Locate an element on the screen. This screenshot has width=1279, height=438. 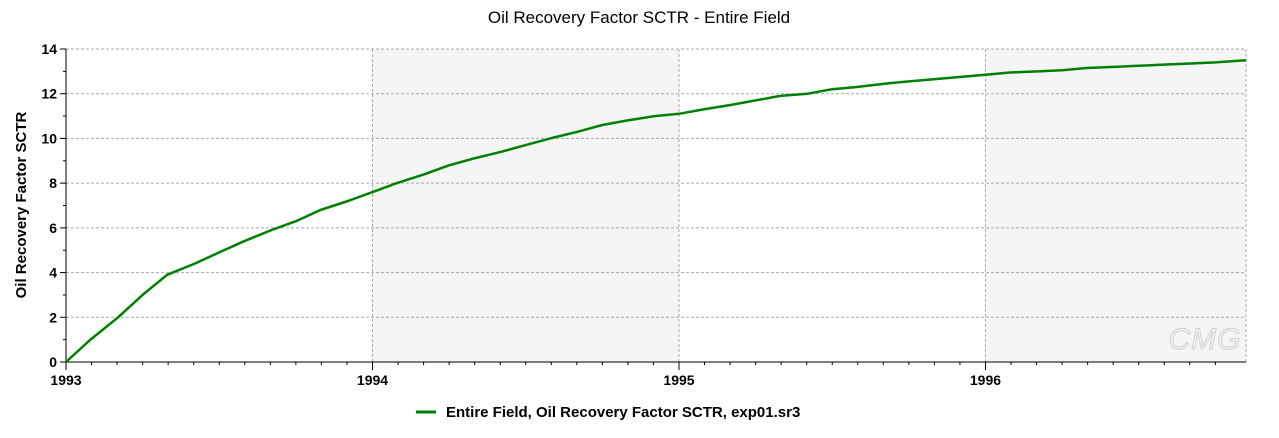
y-axis-ticks: 0 2 4 6 8 10 12 14 is located at coordinates (53, 205).